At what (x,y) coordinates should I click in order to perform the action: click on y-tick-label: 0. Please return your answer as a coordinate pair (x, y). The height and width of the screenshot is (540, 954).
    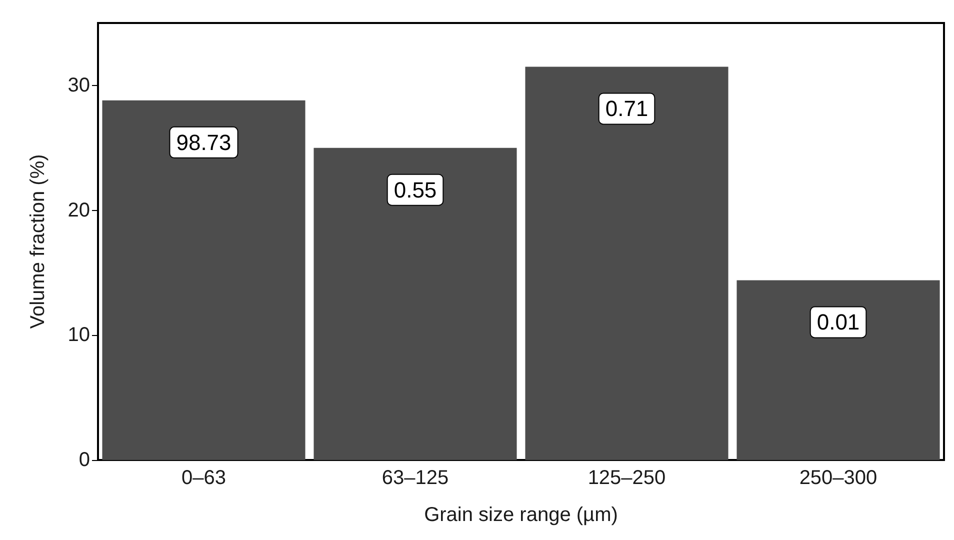
    Looking at the image, I should click on (84, 460).